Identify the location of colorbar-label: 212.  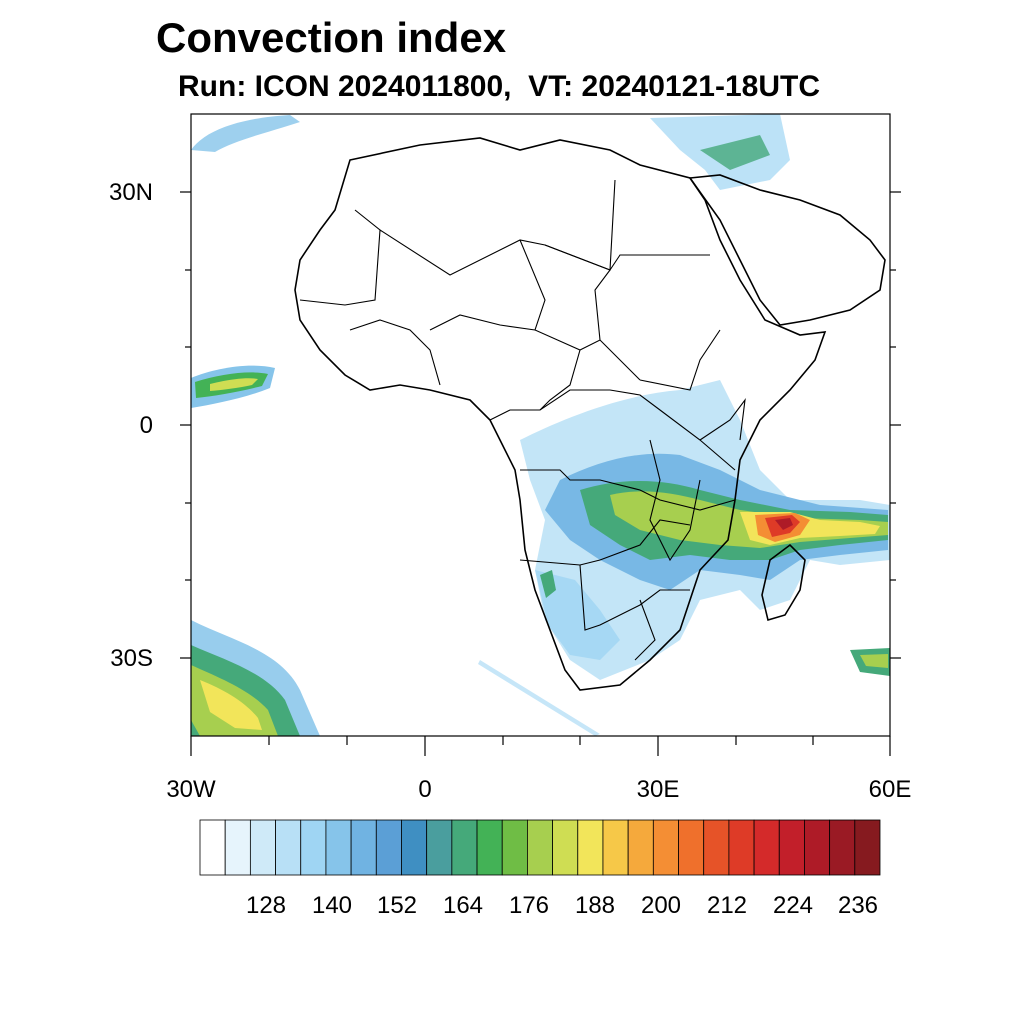
(727, 905).